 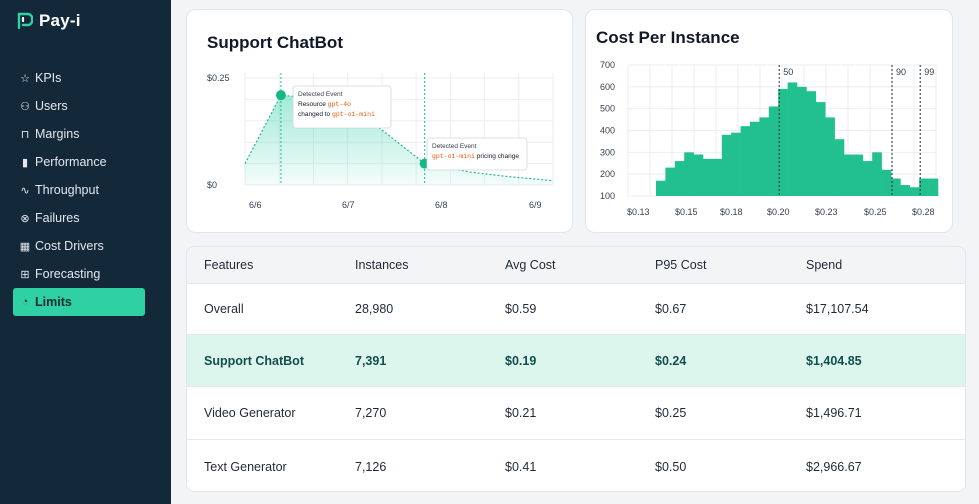 I want to click on sidebar-item-forecasting: ⊞ Forecasting, so click(x=79, y=274).